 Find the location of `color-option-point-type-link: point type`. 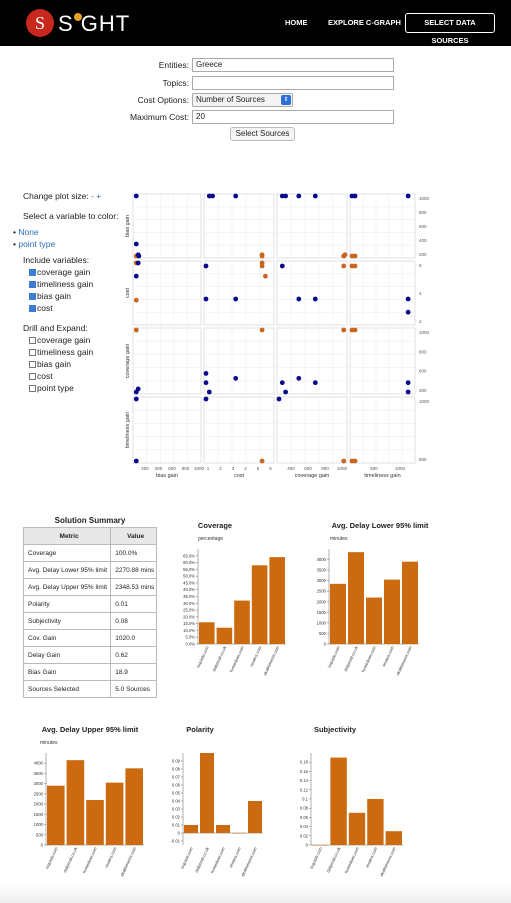

color-option-point-type-link: point type is located at coordinates (36, 244).